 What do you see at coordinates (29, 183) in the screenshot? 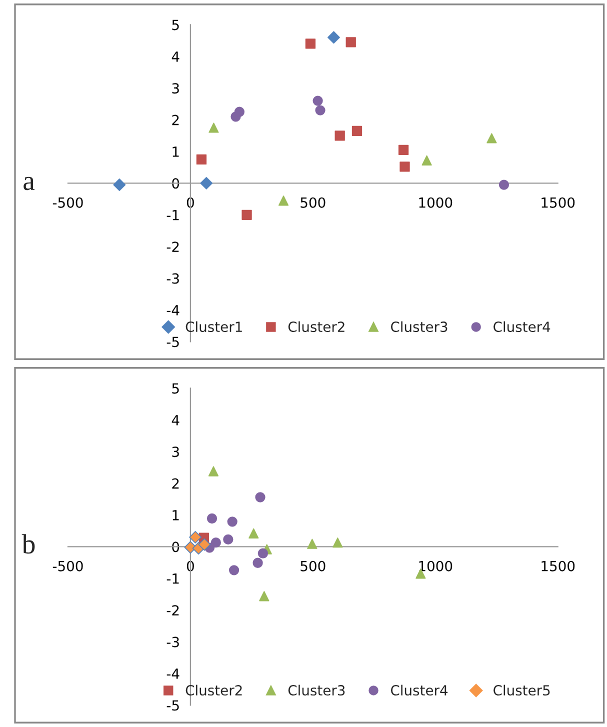
I see `text: a` at bounding box center [29, 183].